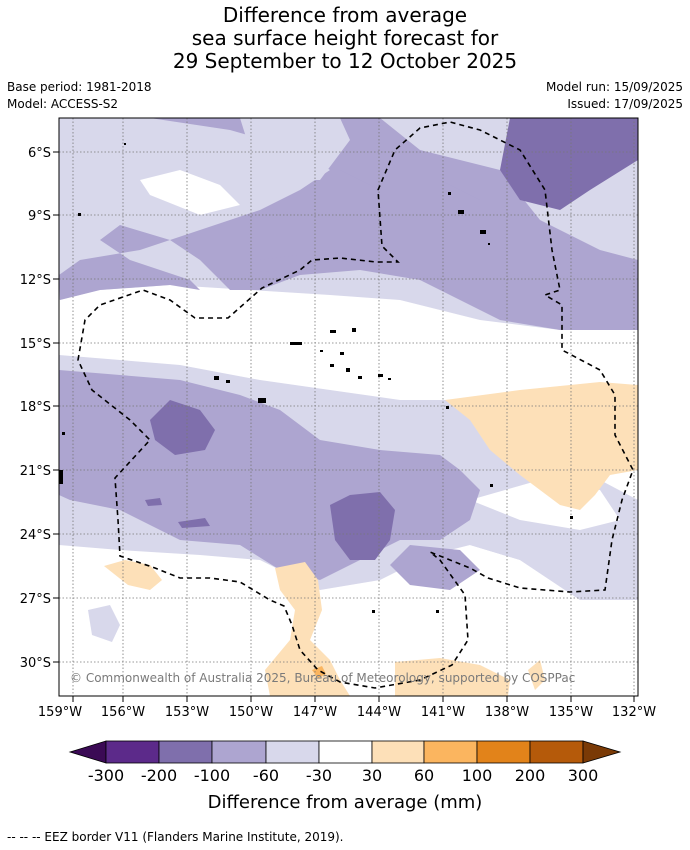 The image size is (690, 850). What do you see at coordinates (345, 15) in the screenshot?
I see `map-title-line1: Difference from average` at bounding box center [345, 15].